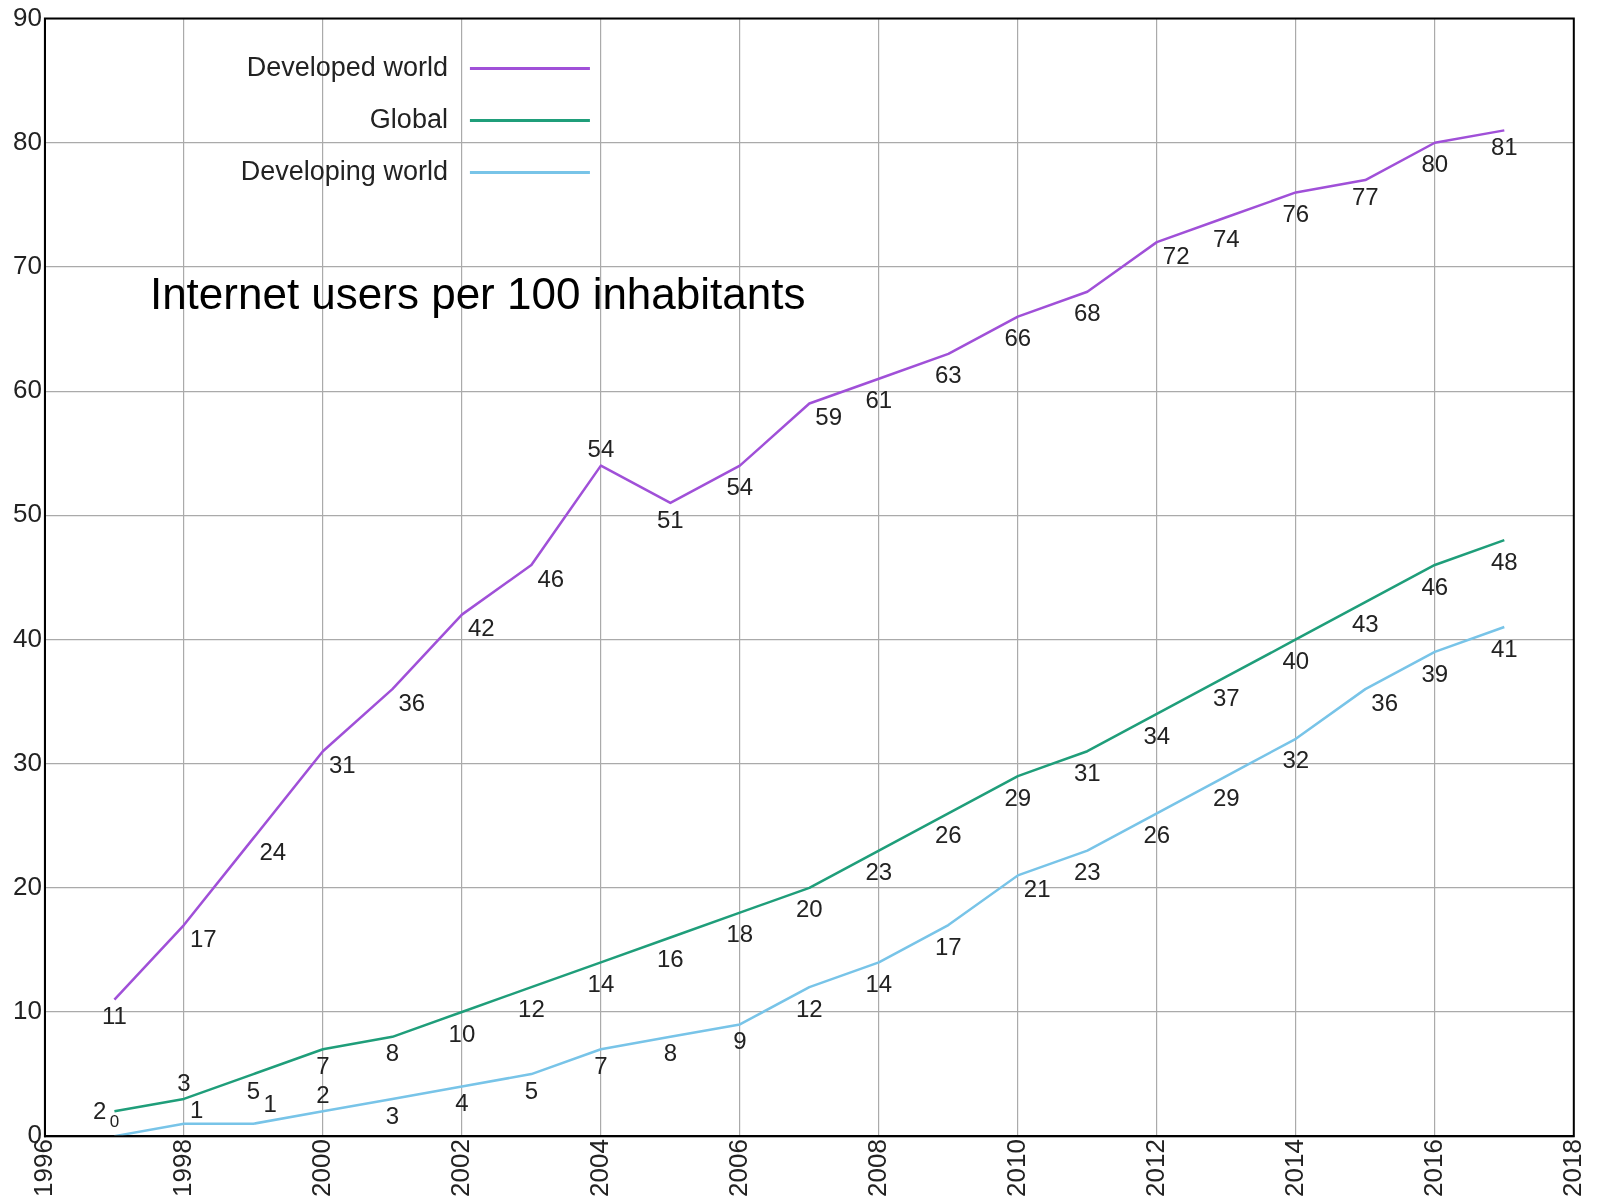 The image size is (1608, 1204). Describe the element at coordinates (1296, 214) in the screenshot. I see `data-label: 76` at that location.